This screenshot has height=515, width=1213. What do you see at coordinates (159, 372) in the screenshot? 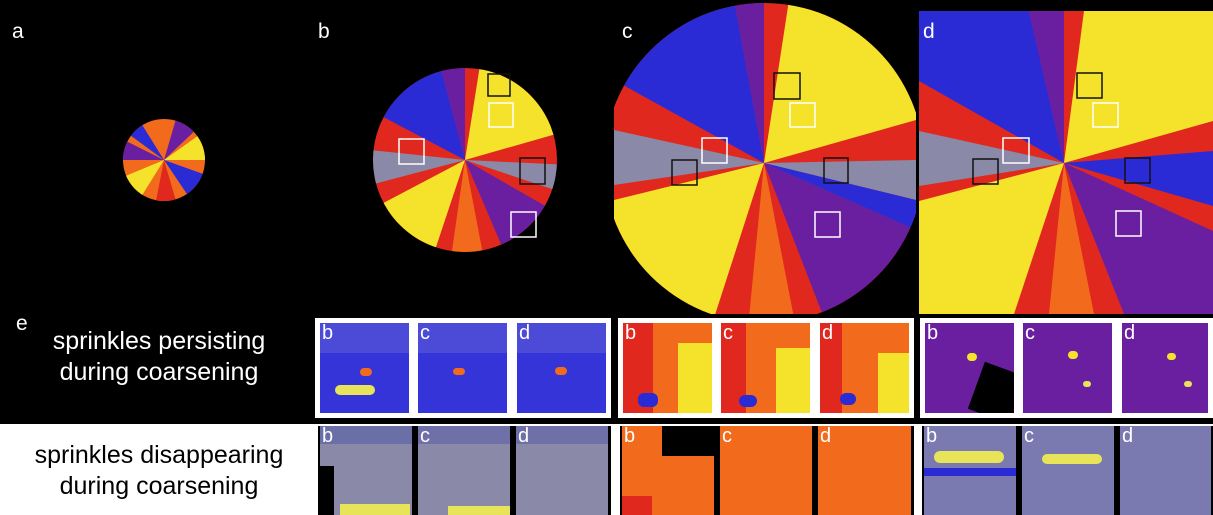
I see `row-caption-persisting-line2: during coarsening` at bounding box center [159, 372].